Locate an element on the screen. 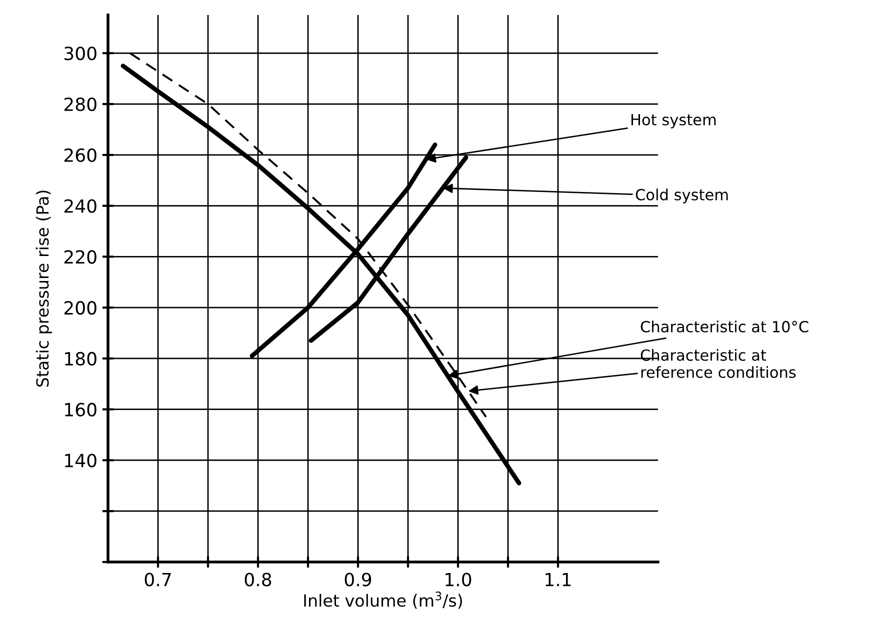 This screenshot has height=622, width=893. y-tick-label: 200 is located at coordinates (80, 308).